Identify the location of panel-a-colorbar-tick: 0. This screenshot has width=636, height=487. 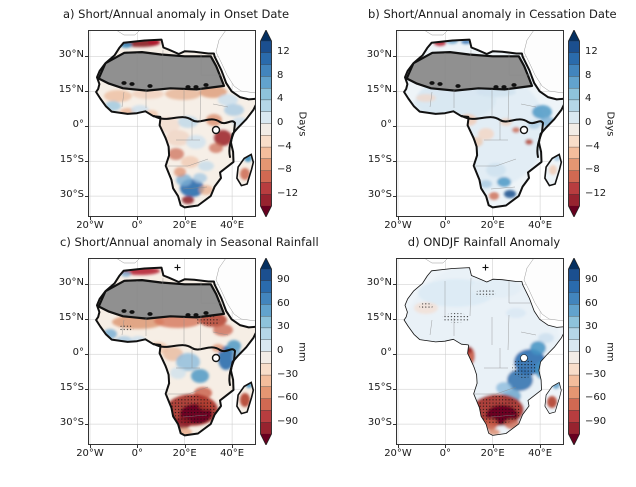
(280, 122).